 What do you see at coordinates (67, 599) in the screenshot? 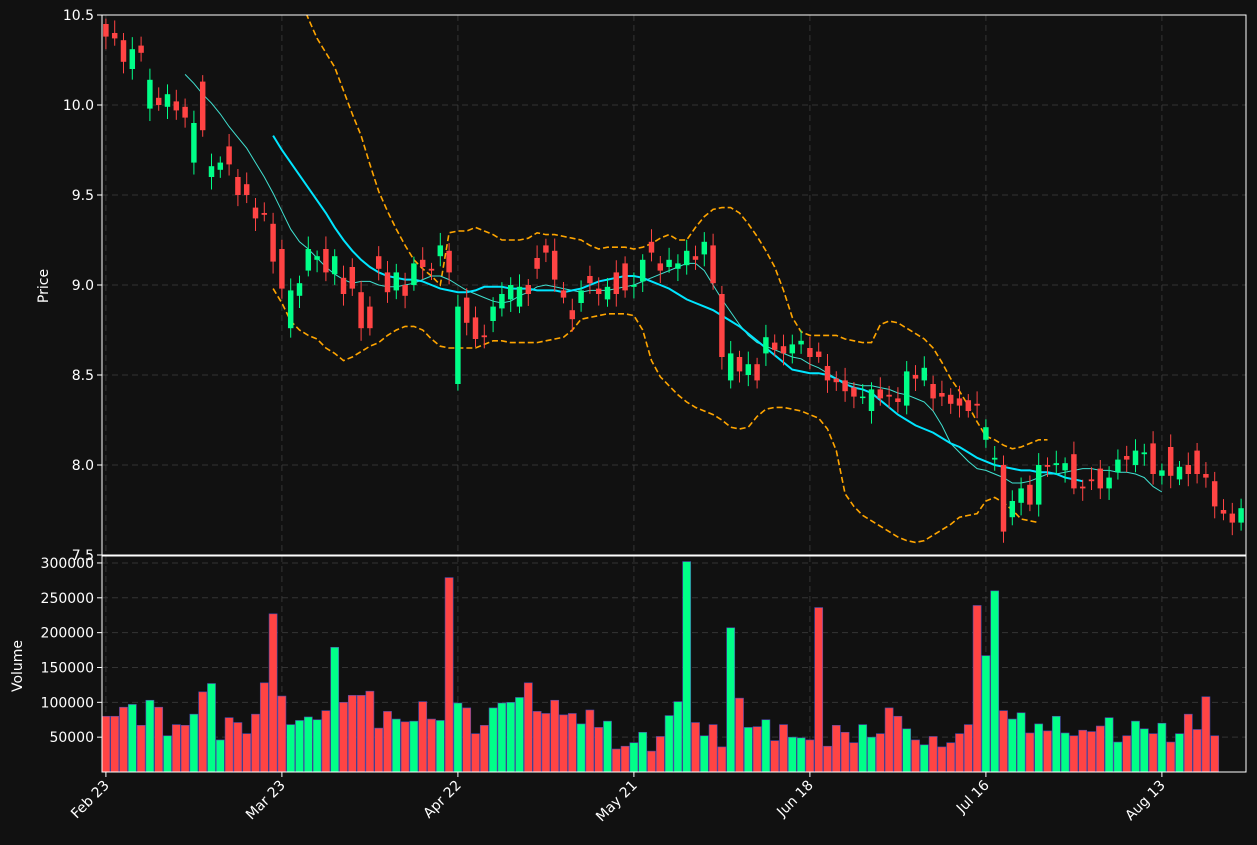
I see `volume-tick-label: 250000` at bounding box center [67, 599].